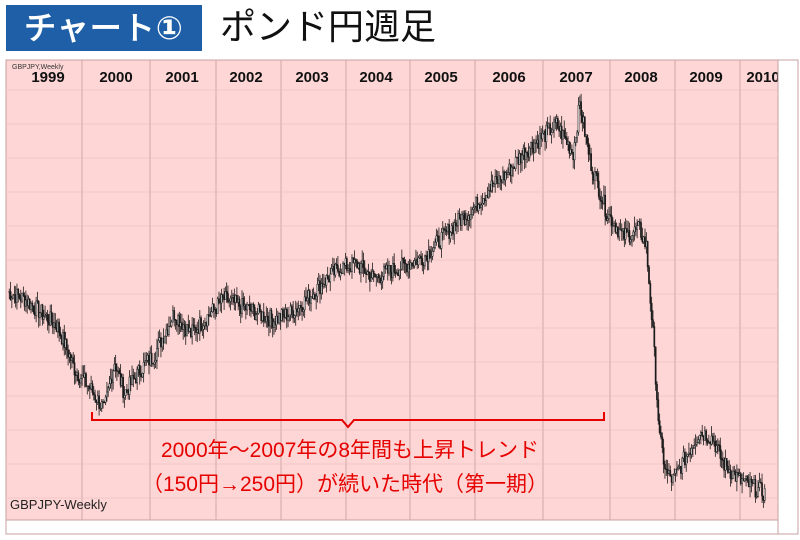  I want to click on header: チャート① ポンド円週足, so click(400, 29).